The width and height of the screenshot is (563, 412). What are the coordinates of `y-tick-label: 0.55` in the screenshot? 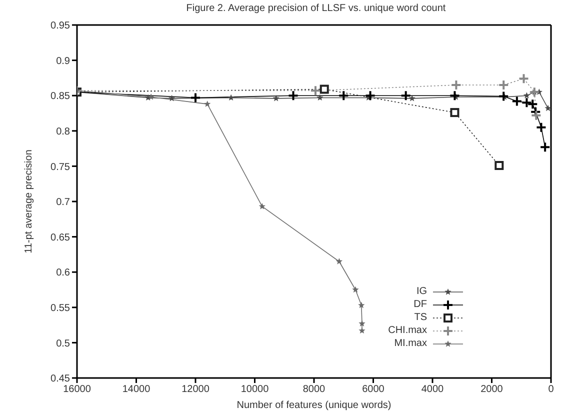 It's located at (60, 308).